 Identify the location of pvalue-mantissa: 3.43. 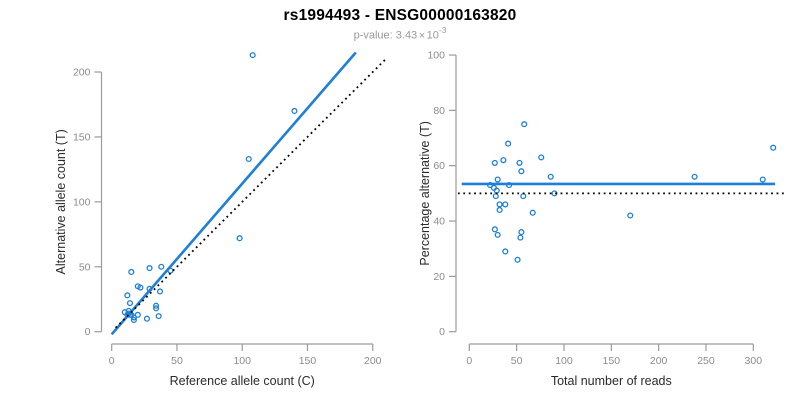
(406, 35).